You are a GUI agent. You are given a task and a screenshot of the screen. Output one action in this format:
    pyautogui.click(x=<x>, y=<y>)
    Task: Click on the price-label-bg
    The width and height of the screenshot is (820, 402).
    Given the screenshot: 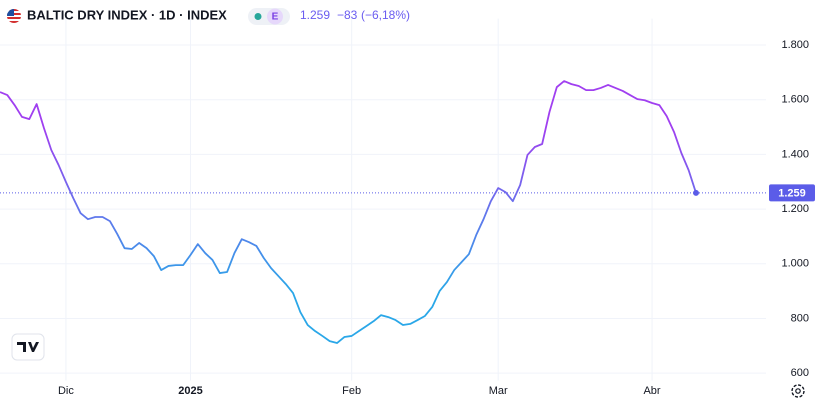 What is the action you would take?
    pyautogui.click(x=792, y=193)
    